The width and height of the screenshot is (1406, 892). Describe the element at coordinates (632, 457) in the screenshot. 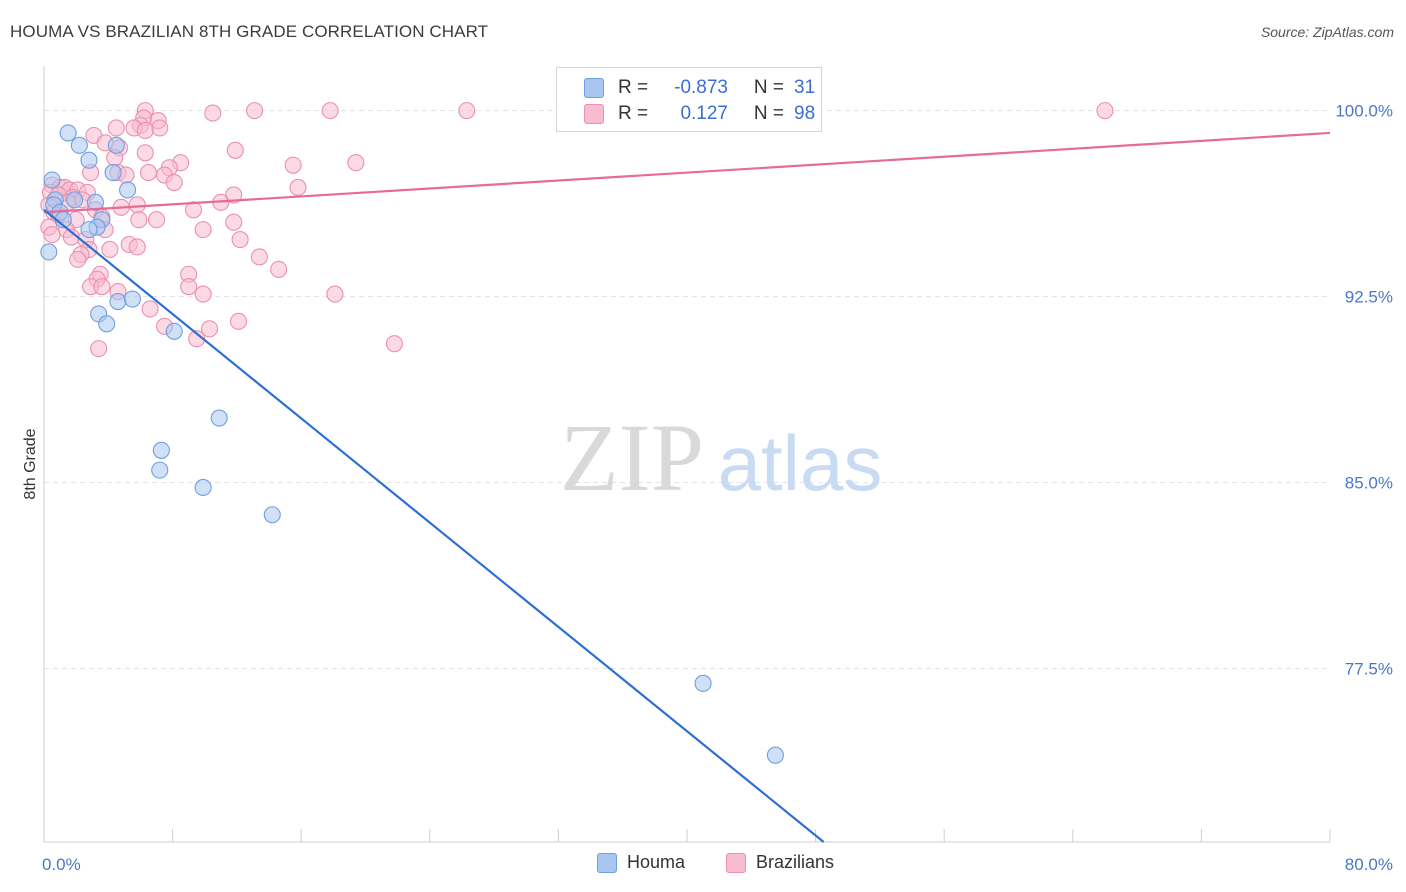

I see `watermark-zip: ZIP` at that location.